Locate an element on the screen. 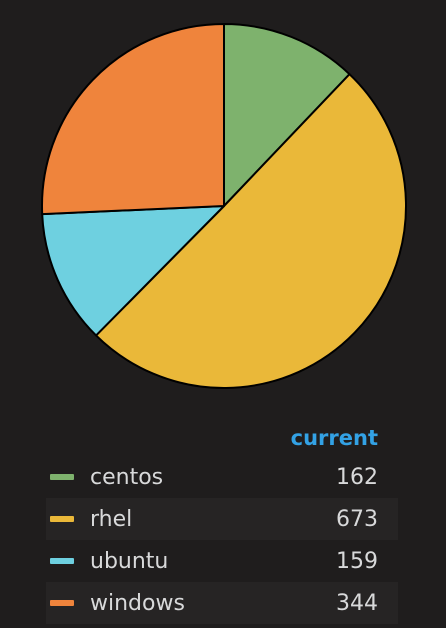  legend-label-ubuntu: ubuntu is located at coordinates (129, 561).